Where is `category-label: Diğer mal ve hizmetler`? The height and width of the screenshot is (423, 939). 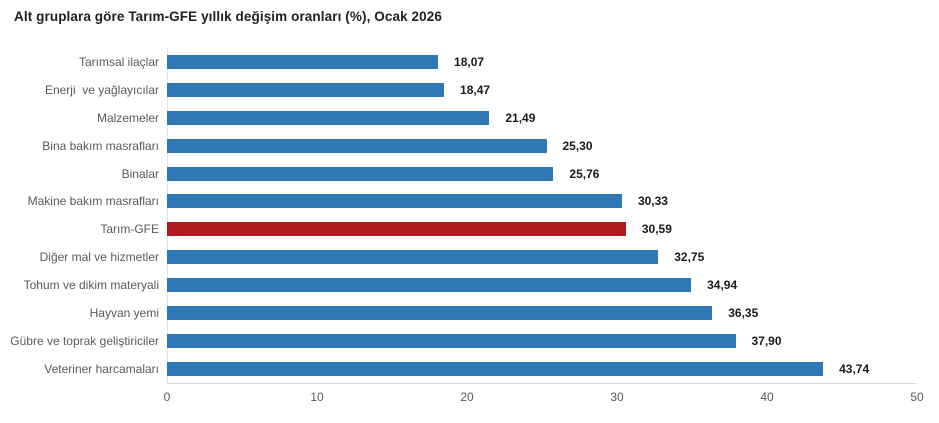 category-label: Diğer mal ve hizmetler is located at coordinates (99, 257).